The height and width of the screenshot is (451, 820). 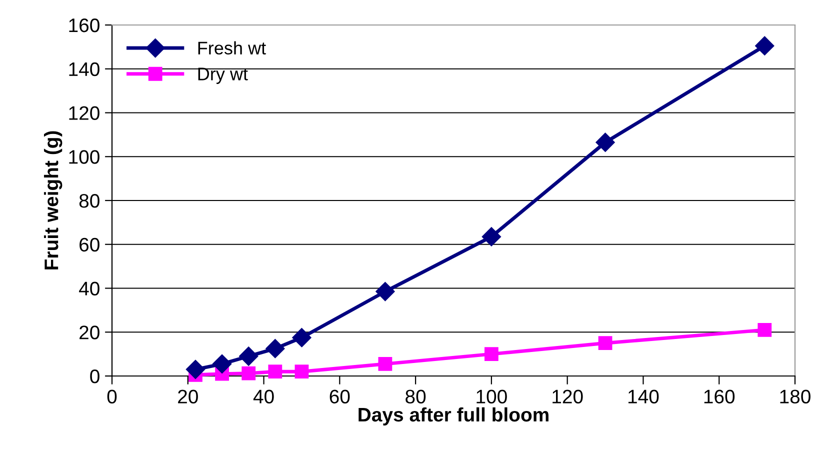 I want to click on x-axis-title: Days after full bloom, so click(x=453, y=416).